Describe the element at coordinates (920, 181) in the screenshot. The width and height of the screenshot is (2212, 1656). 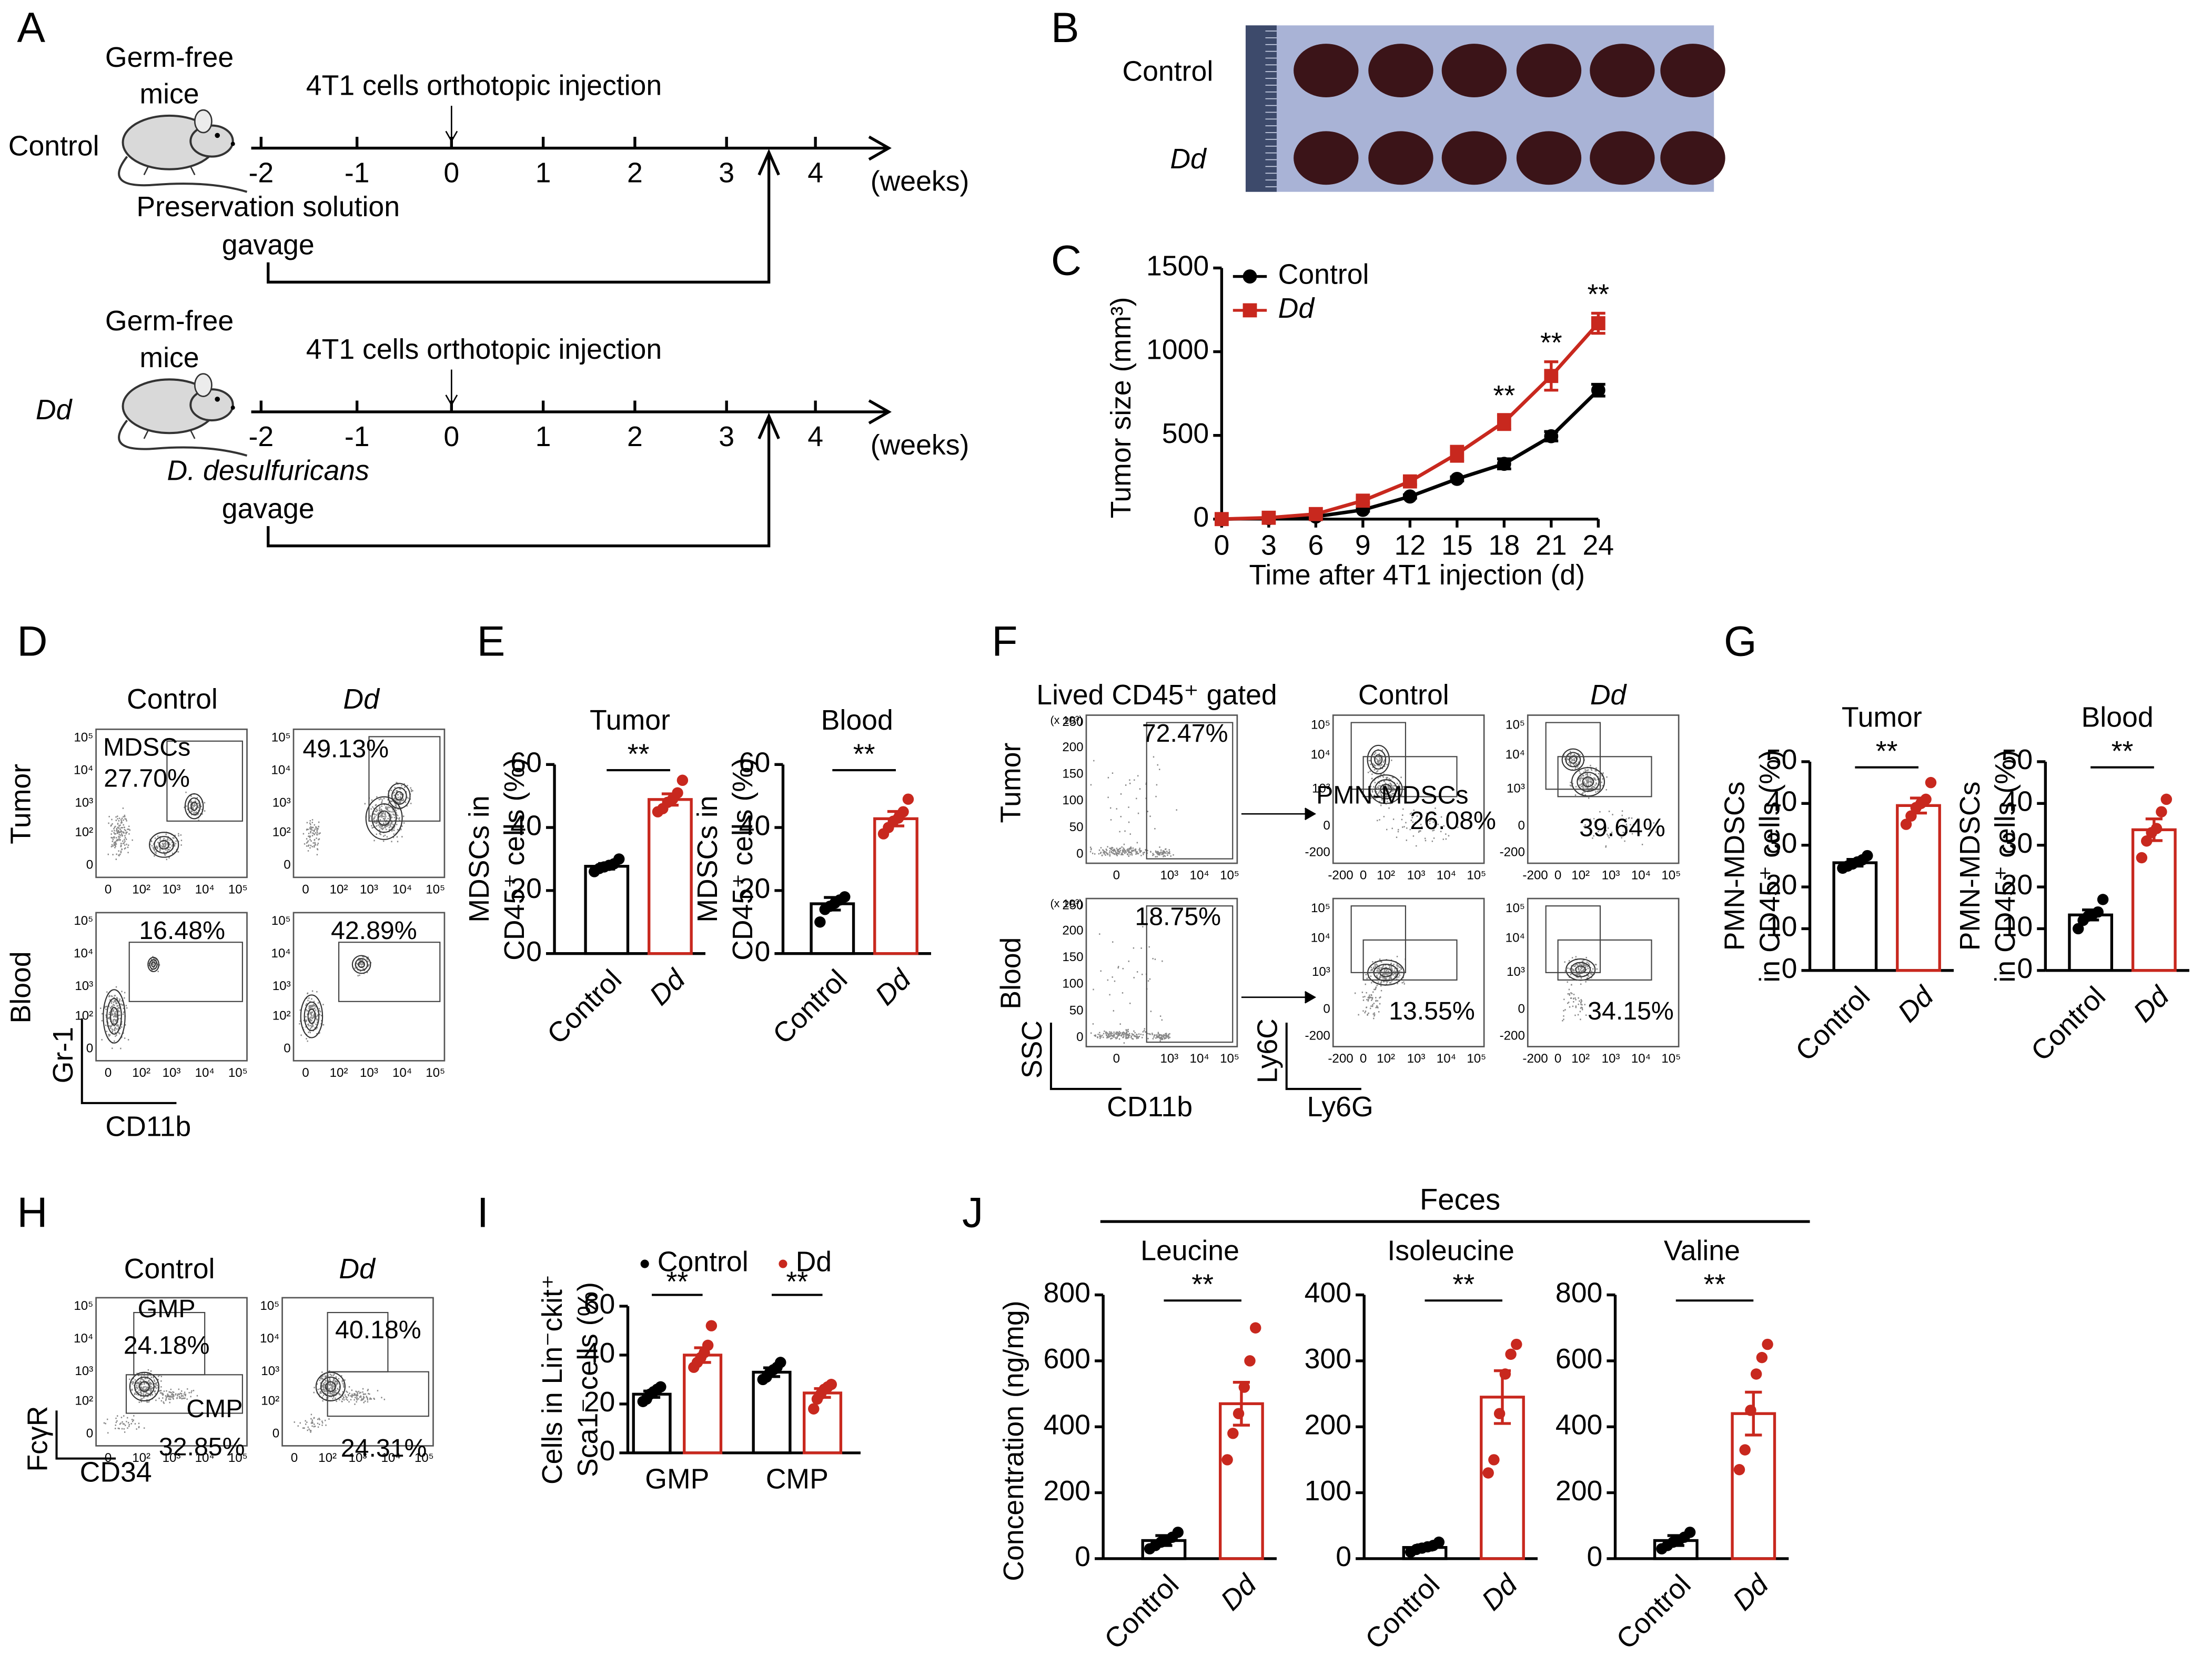
I see `timeline-unit: (weeks)` at that location.